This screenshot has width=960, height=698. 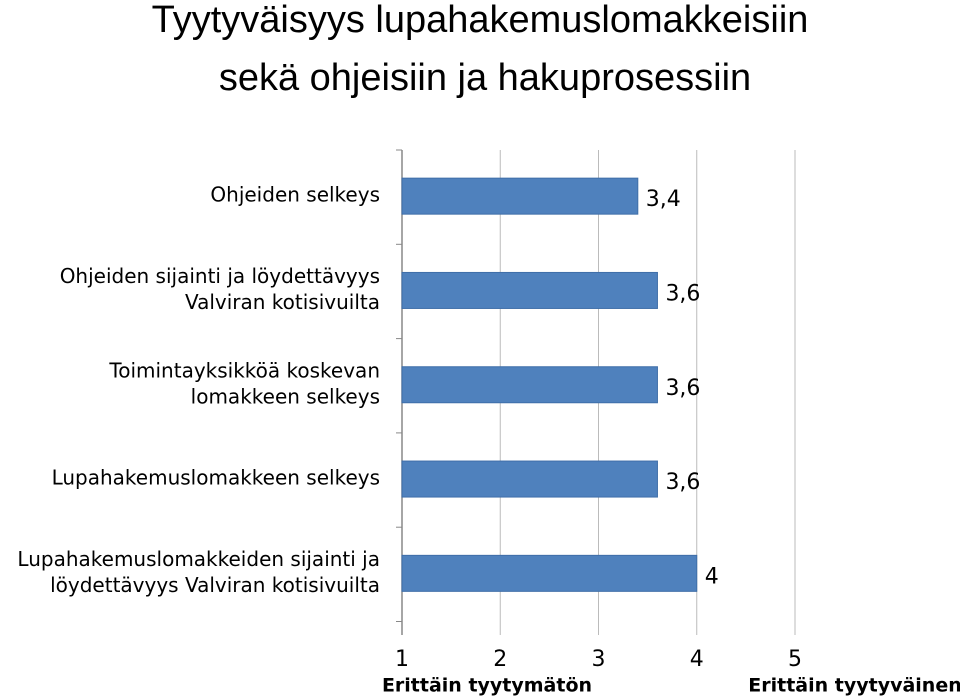 I want to click on y-tick-label: Ohjeiden sijainti ja löydettävyys, so click(x=220, y=276).